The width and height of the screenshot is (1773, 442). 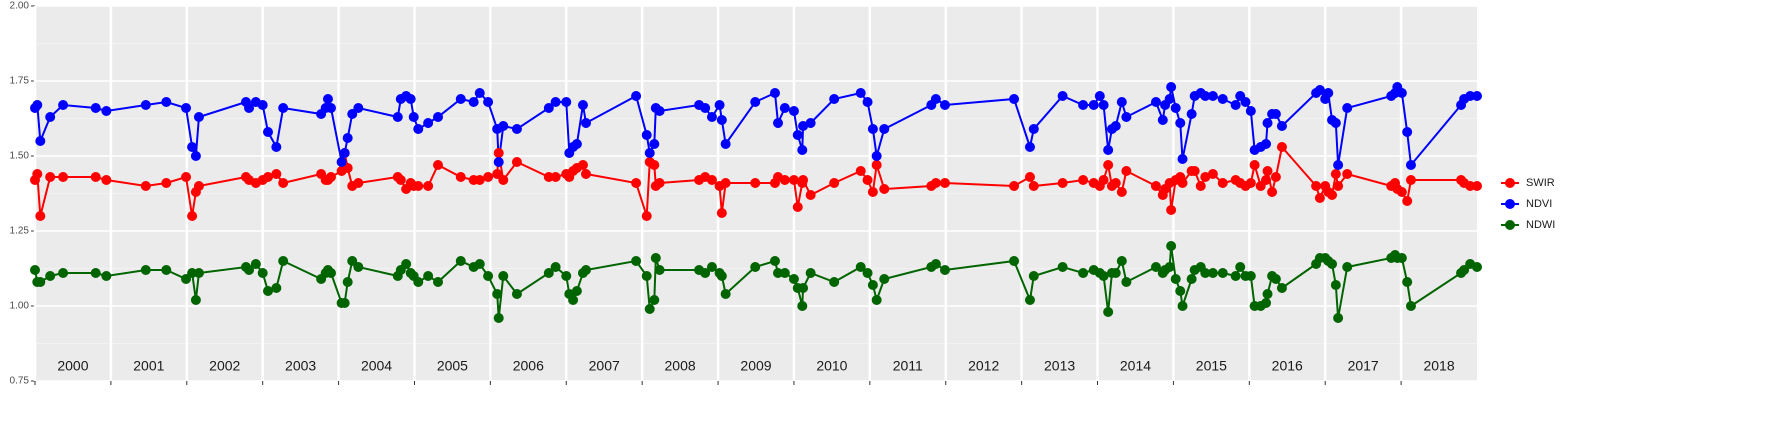 What do you see at coordinates (20, 81) in the screenshot?
I see `y-tick-label: 1.75` at bounding box center [20, 81].